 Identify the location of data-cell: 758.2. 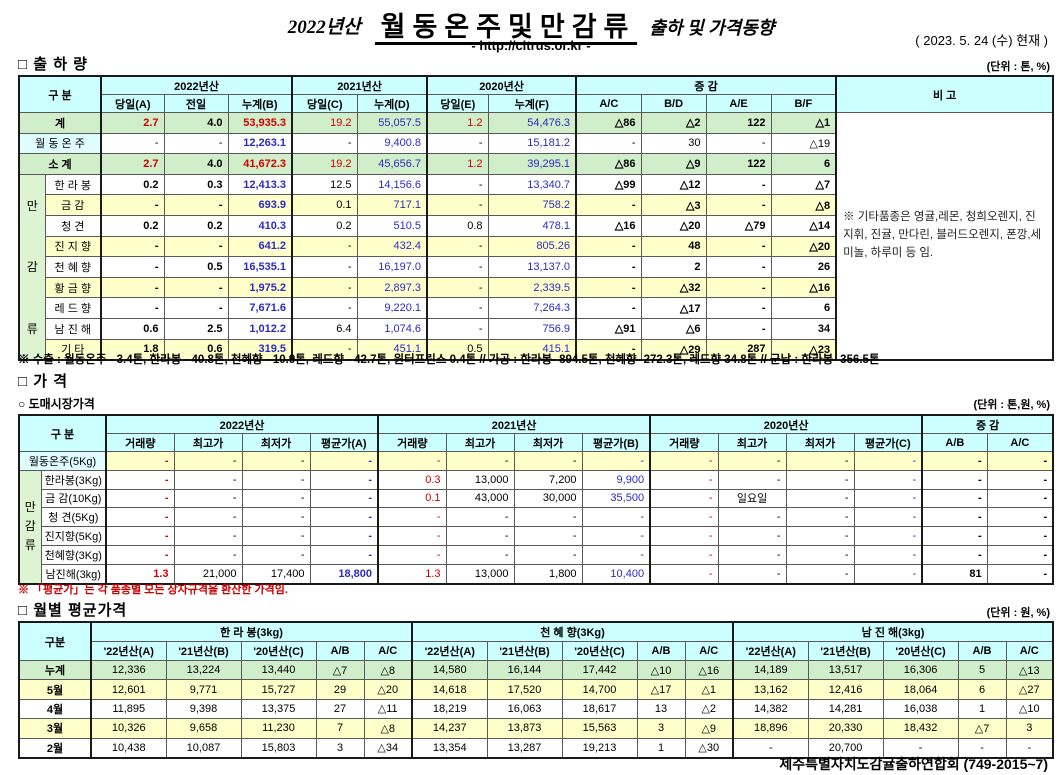
(532, 205).